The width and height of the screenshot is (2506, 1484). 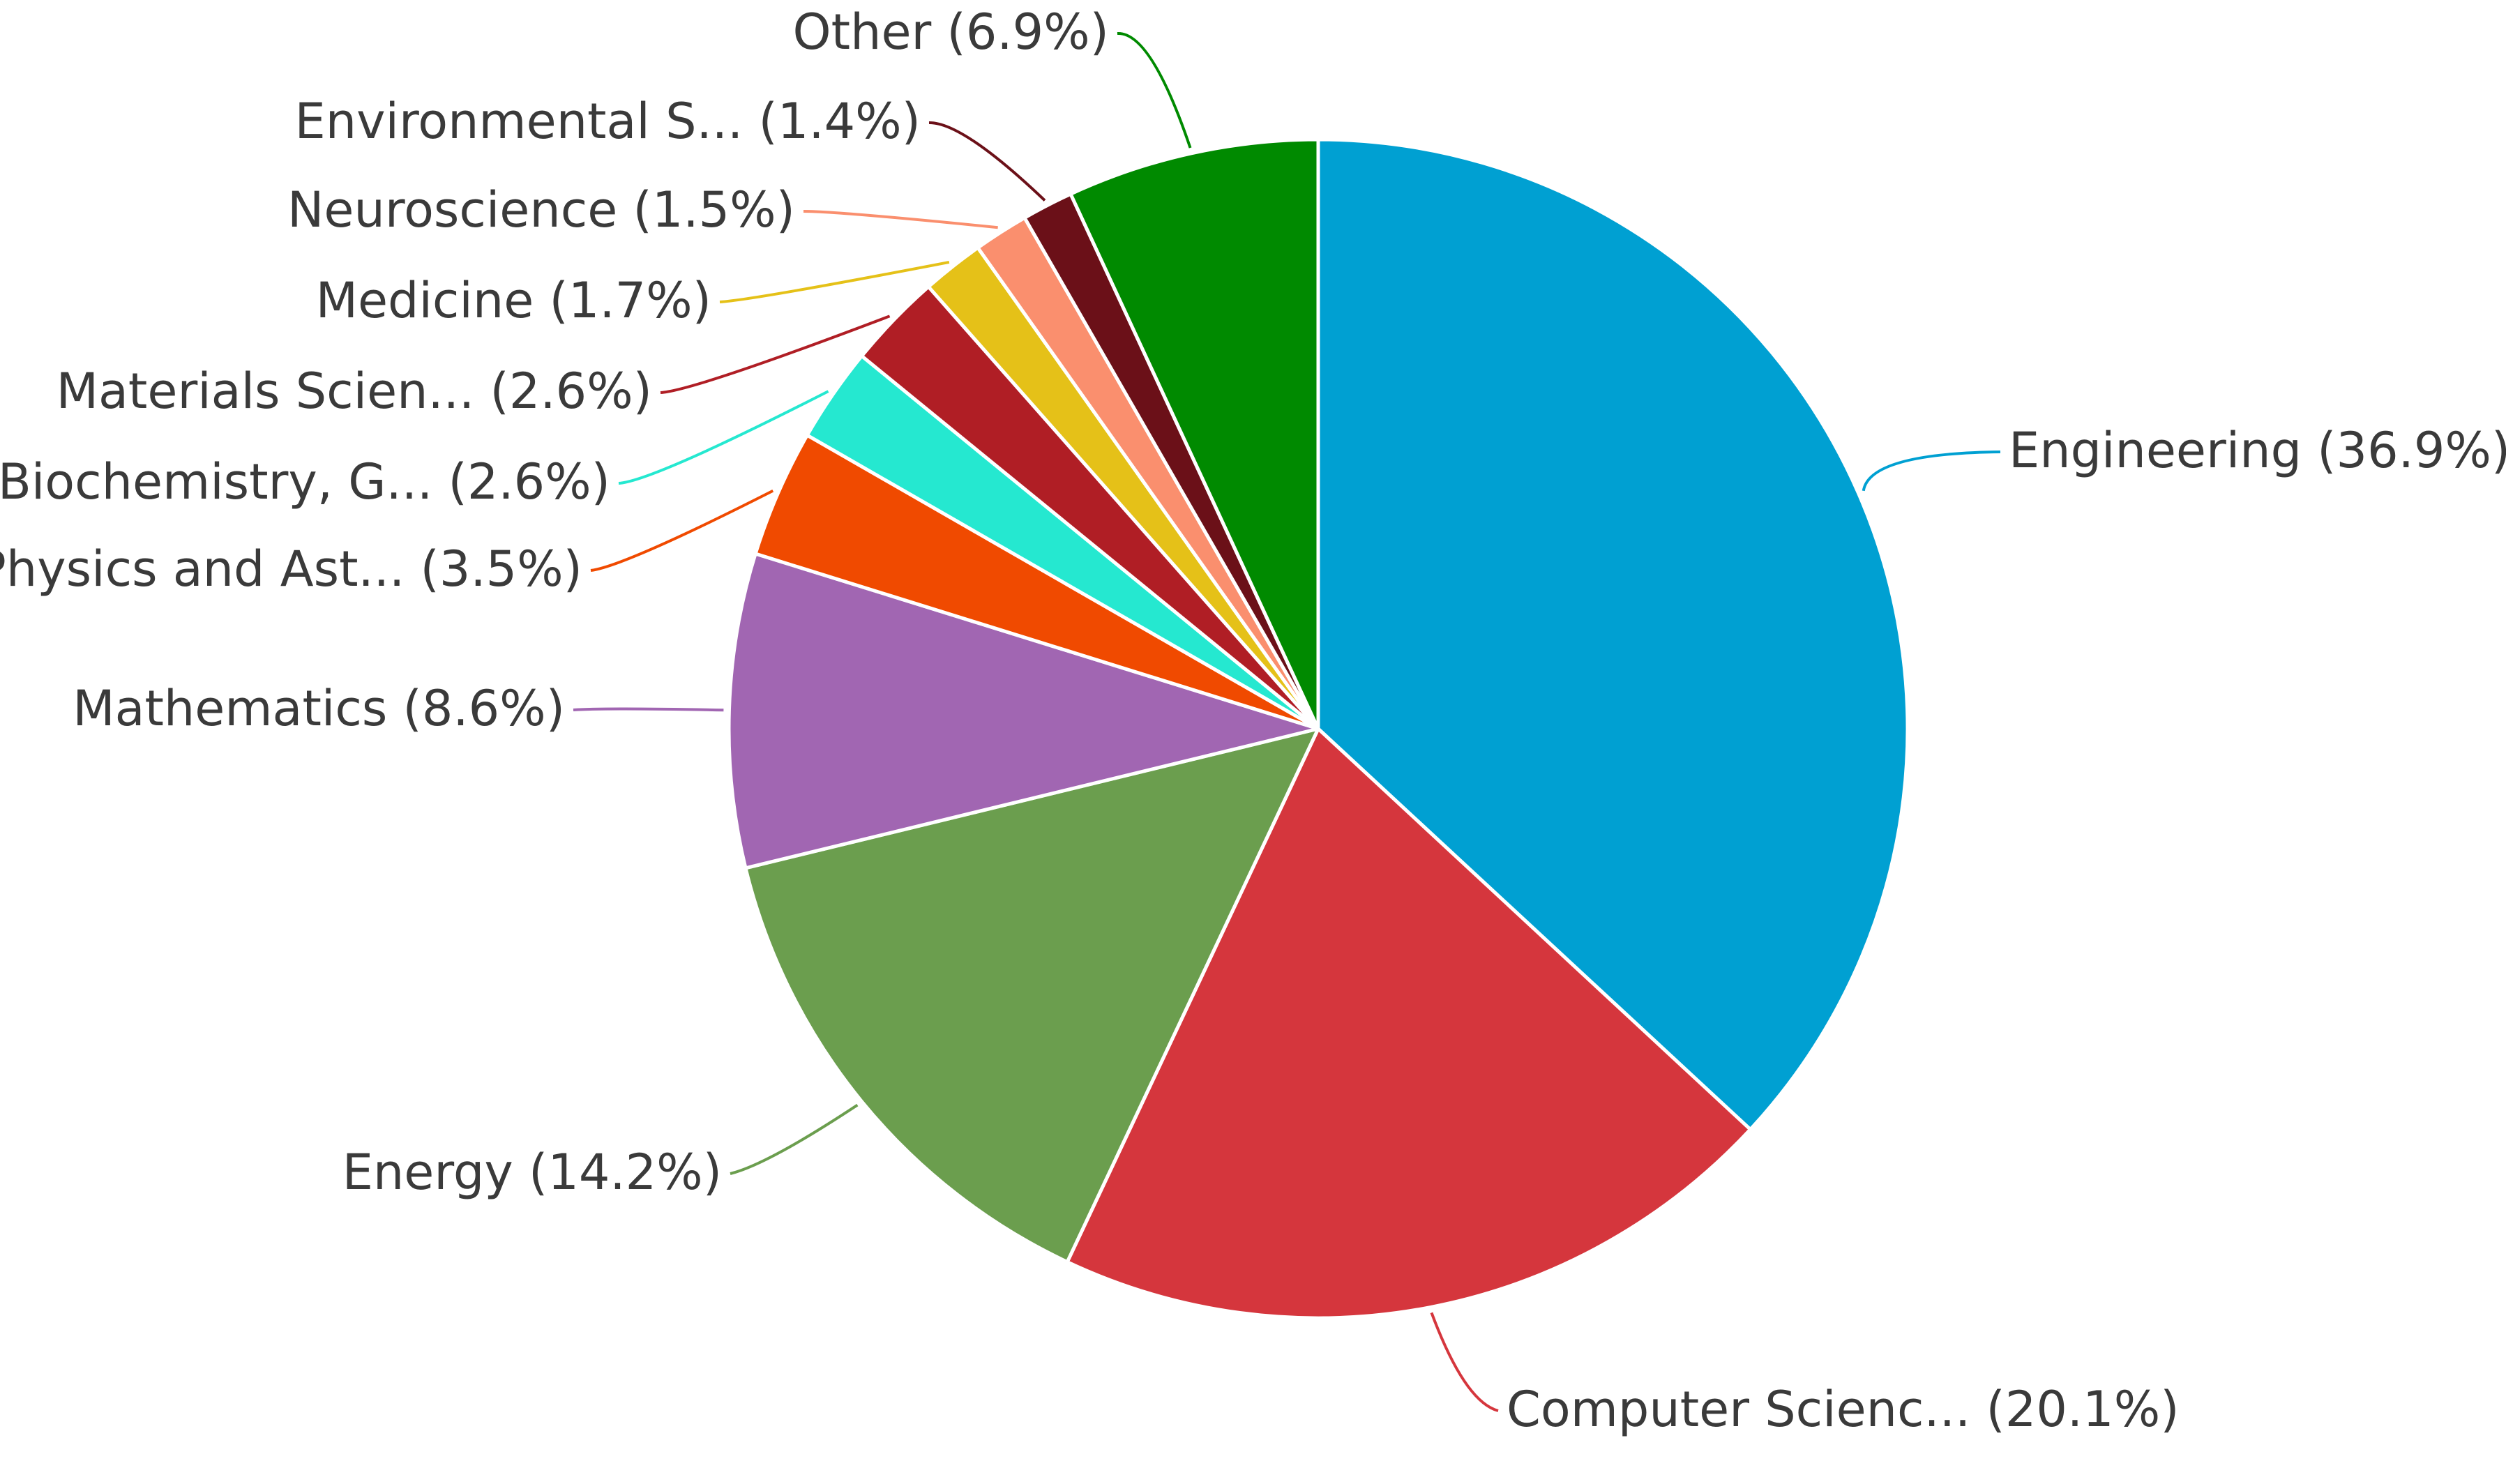 What do you see at coordinates (354, 391) in the screenshot?
I see `slice-label-6: Materials Scien... (2.6%)` at bounding box center [354, 391].